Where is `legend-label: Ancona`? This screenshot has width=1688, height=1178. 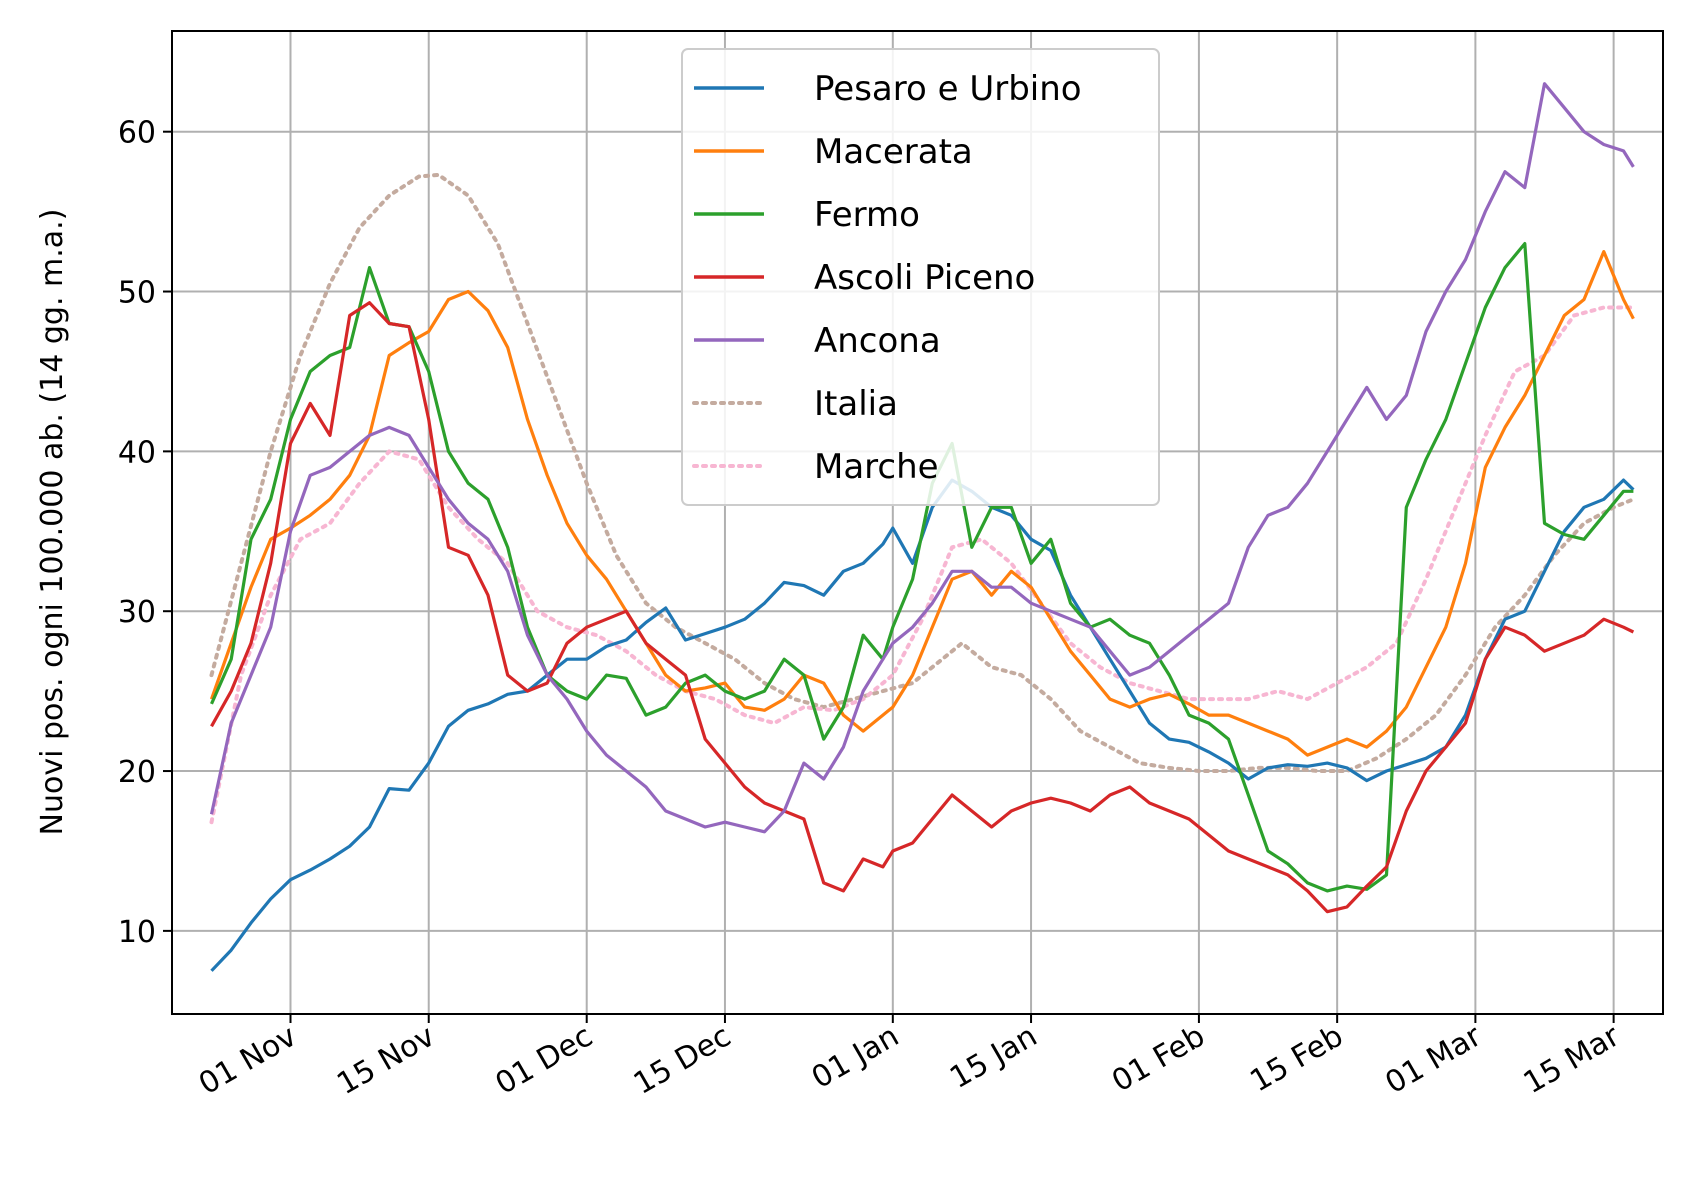
legend-label: Ancona is located at coordinates (877, 341).